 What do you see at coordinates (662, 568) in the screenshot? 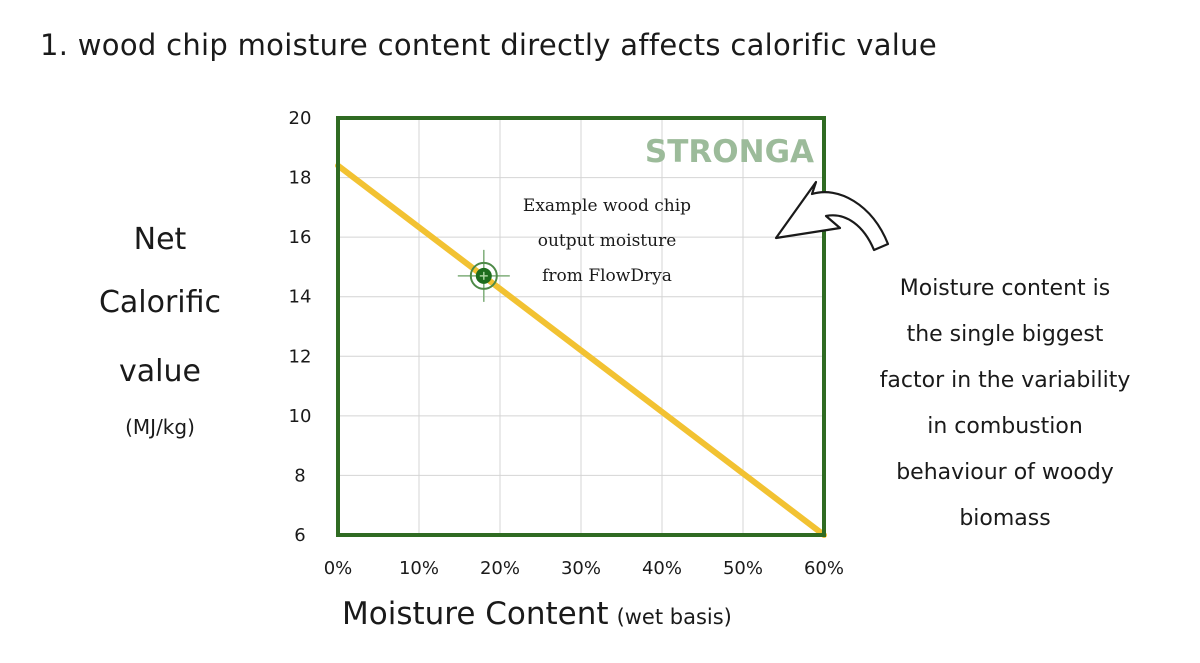
I see `x-tick-label: 40%` at bounding box center [662, 568].